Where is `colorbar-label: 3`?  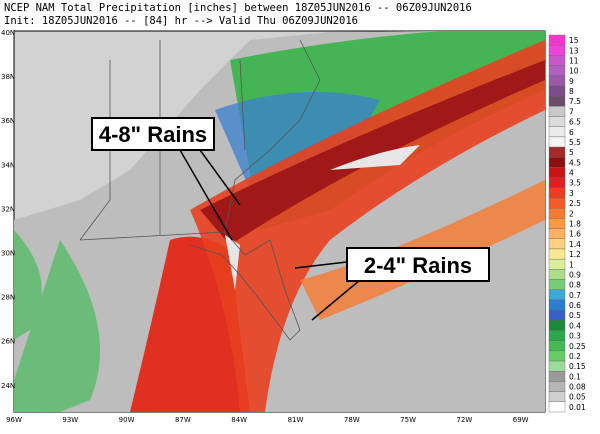
colorbar-label: 3 is located at coordinates (571, 193).